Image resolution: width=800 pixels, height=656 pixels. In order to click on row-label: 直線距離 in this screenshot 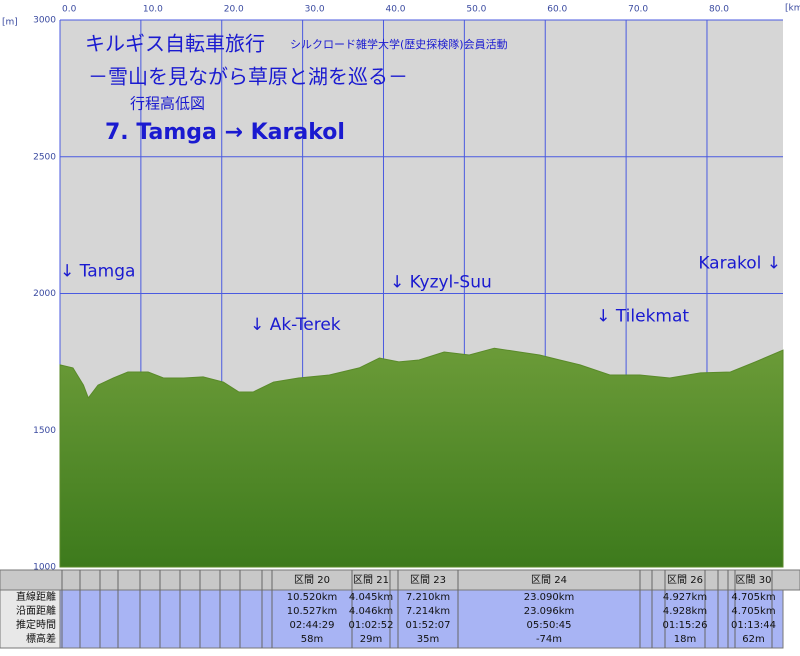, I will do `click(36, 596)`.